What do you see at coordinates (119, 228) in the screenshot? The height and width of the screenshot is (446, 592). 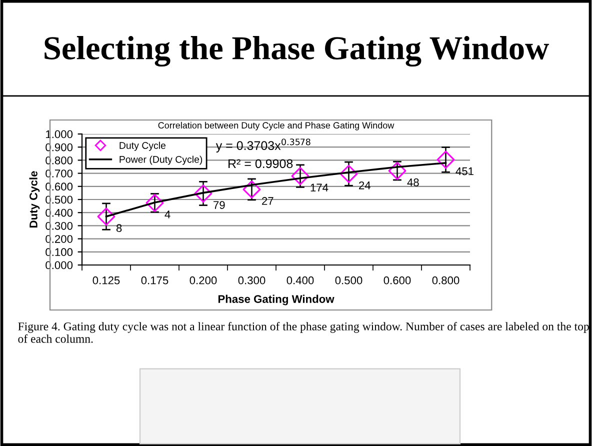 I see `annotation: 8` at bounding box center [119, 228].